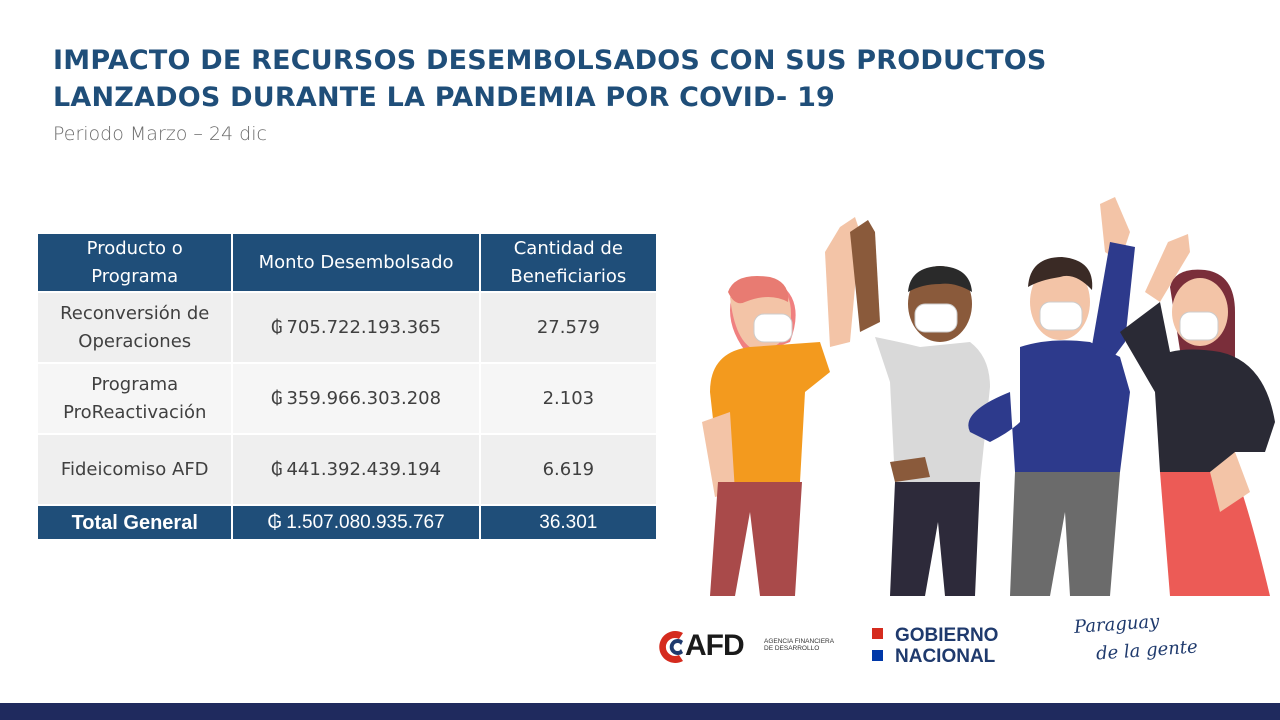  What do you see at coordinates (568, 398) in the screenshot?
I see `cell-cantidad: 2.103` at bounding box center [568, 398].